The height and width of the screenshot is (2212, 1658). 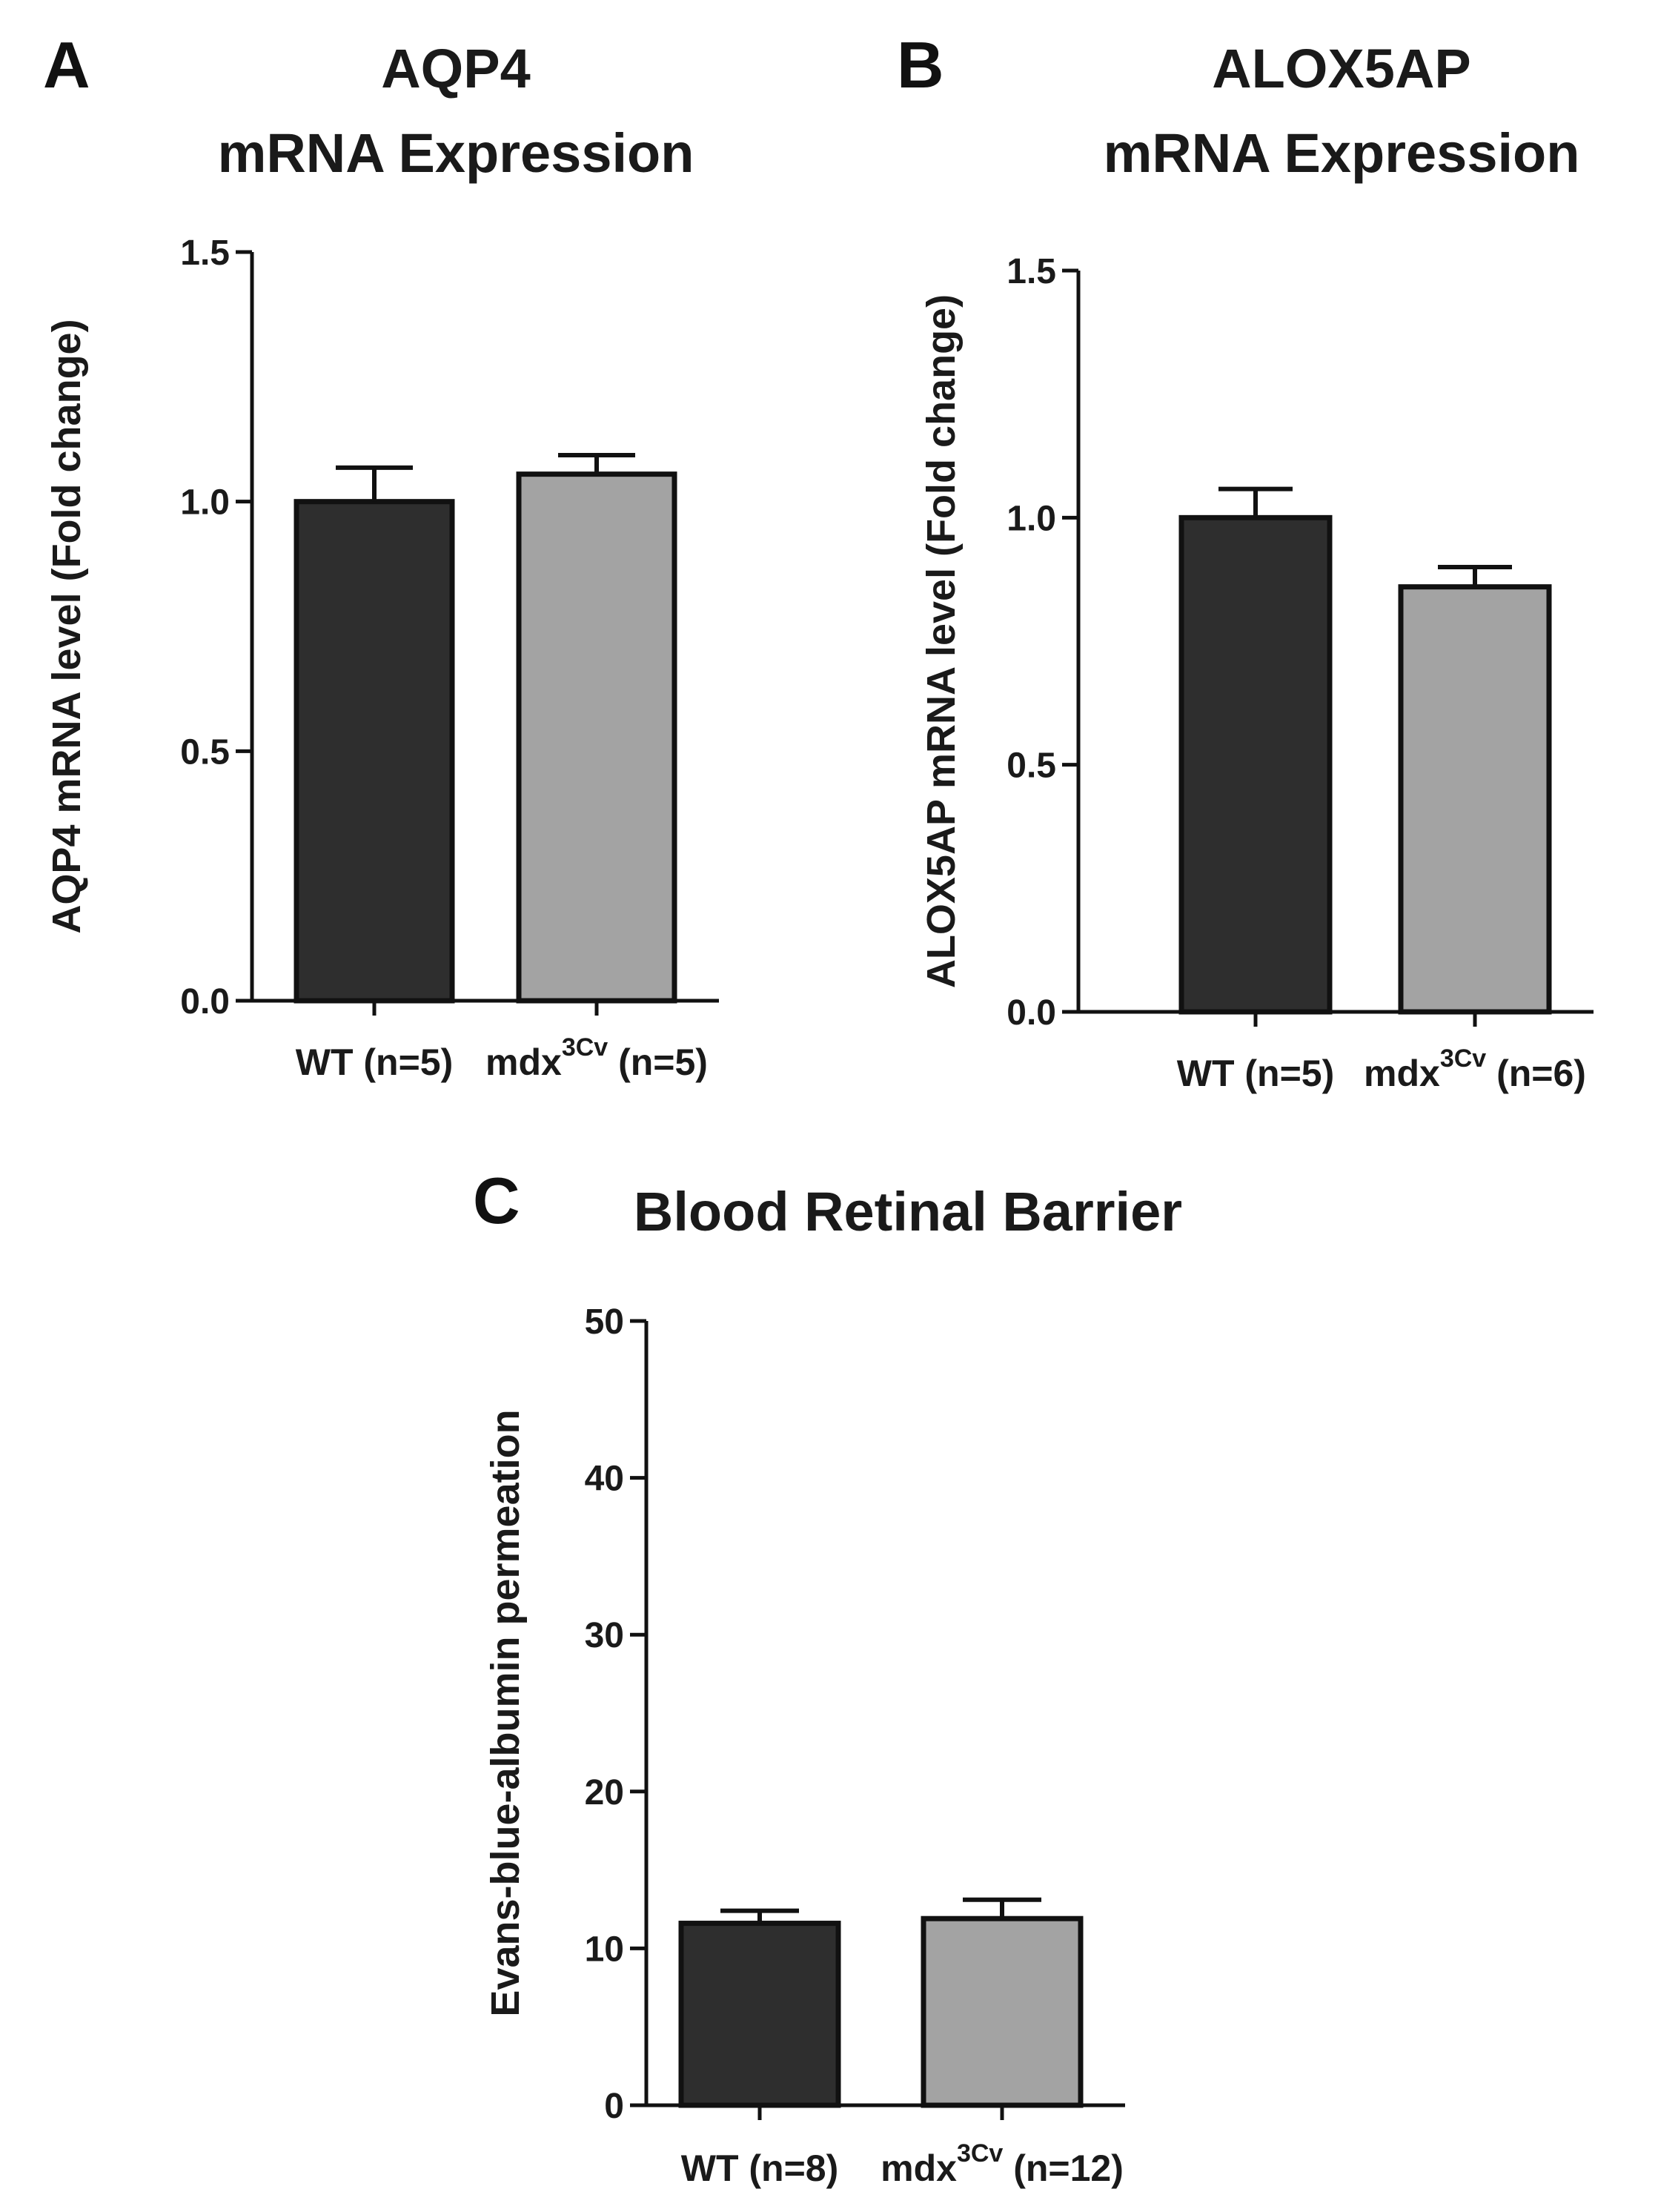 I want to click on panel-letter: B, so click(x=921, y=65).